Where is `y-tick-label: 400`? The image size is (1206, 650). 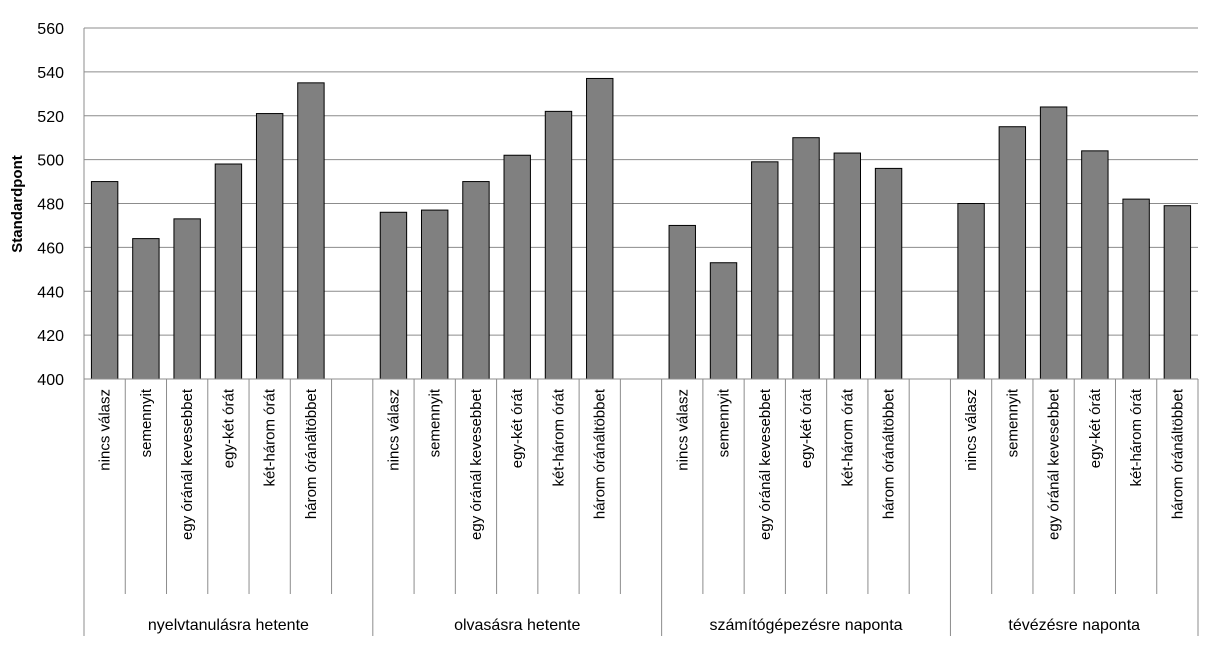 y-tick-label: 400 is located at coordinates (50, 380).